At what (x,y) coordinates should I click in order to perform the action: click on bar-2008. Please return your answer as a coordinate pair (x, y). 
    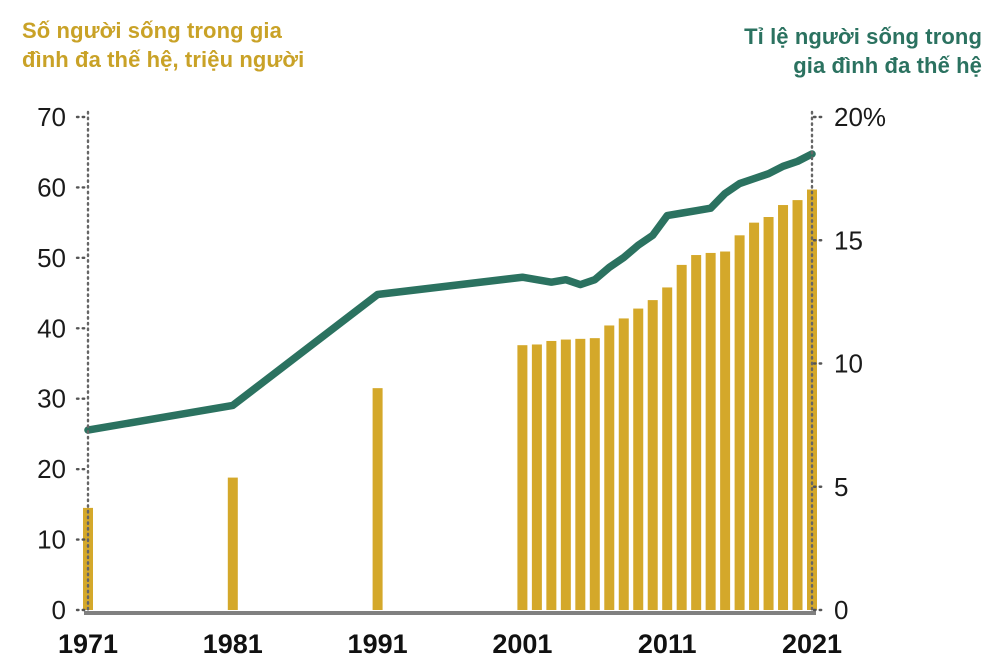
    Looking at the image, I should click on (623, 464).